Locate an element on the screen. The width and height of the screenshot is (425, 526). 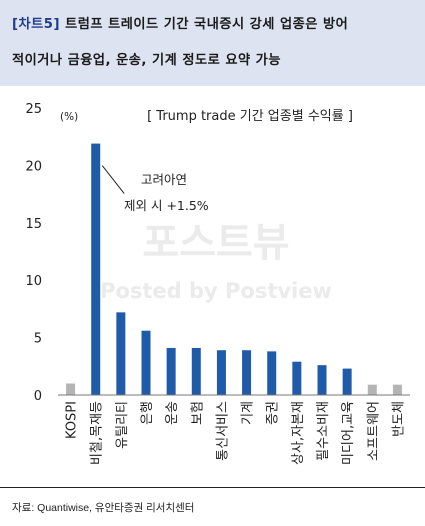
x-tick-label: KOSPI is located at coordinates (72, 420).